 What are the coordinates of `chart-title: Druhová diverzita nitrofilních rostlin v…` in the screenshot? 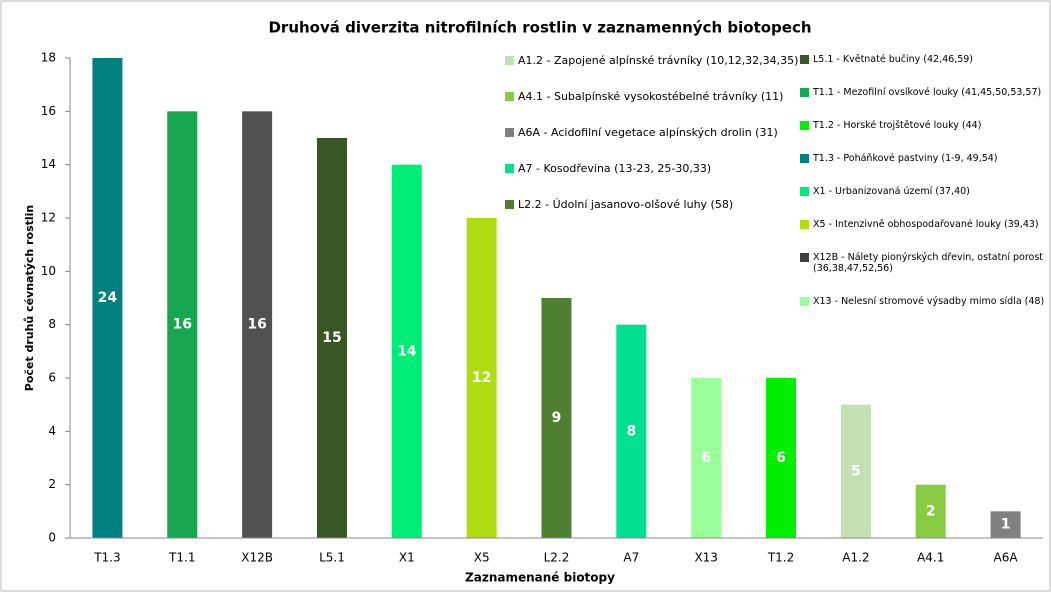 It's located at (539, 28).